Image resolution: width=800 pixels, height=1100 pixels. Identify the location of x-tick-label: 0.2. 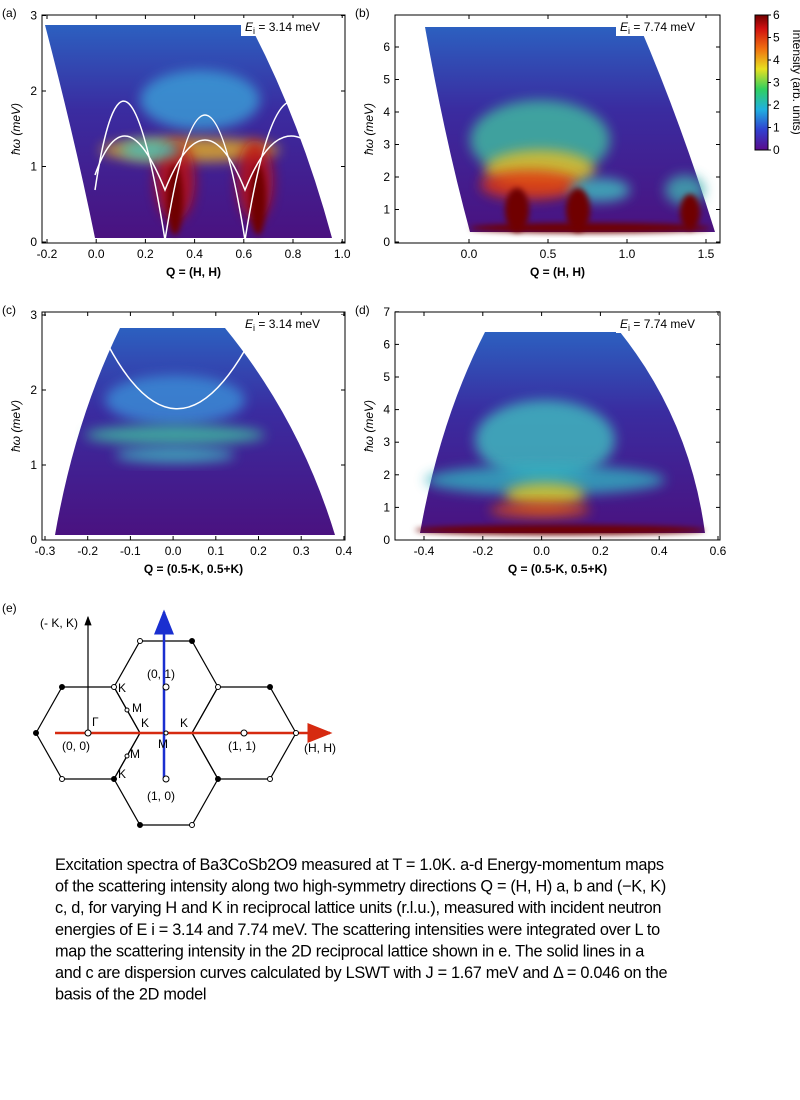
(600, 551).